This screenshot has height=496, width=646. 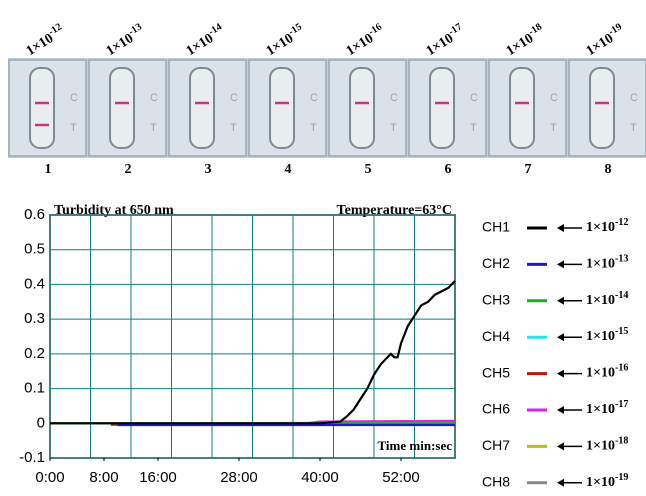 What do you see at coordinates (621, 404) in the screenshot?
I see `legend-label-exp: -17` at bounding box center [621, 404].